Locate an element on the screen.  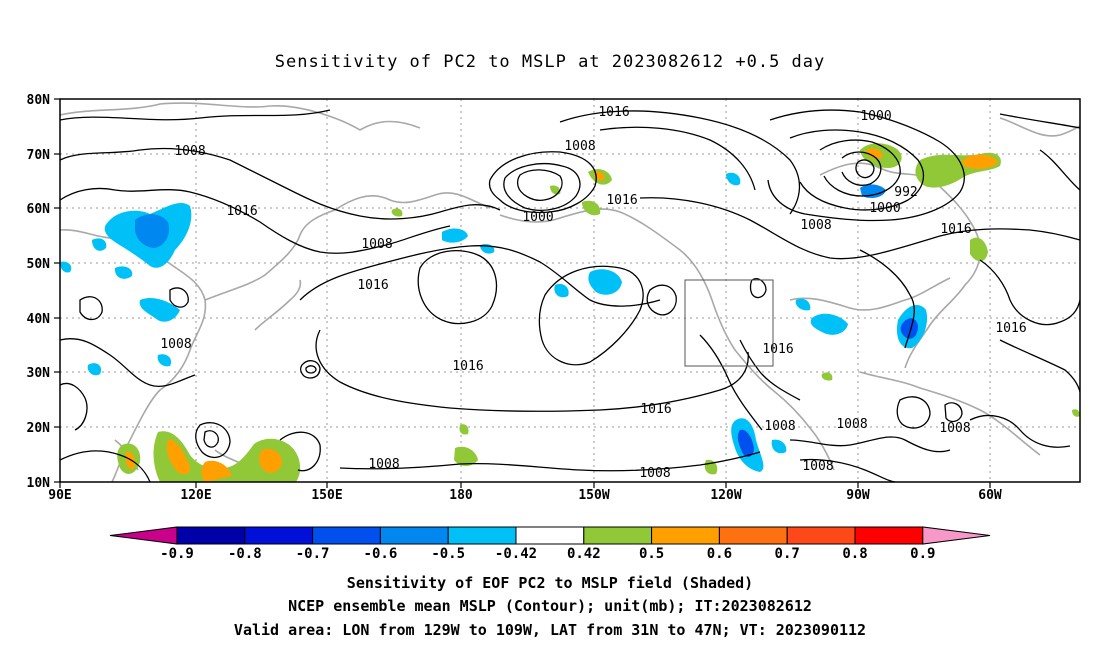
lon-label: 120W is located at coordinates (725, 495).